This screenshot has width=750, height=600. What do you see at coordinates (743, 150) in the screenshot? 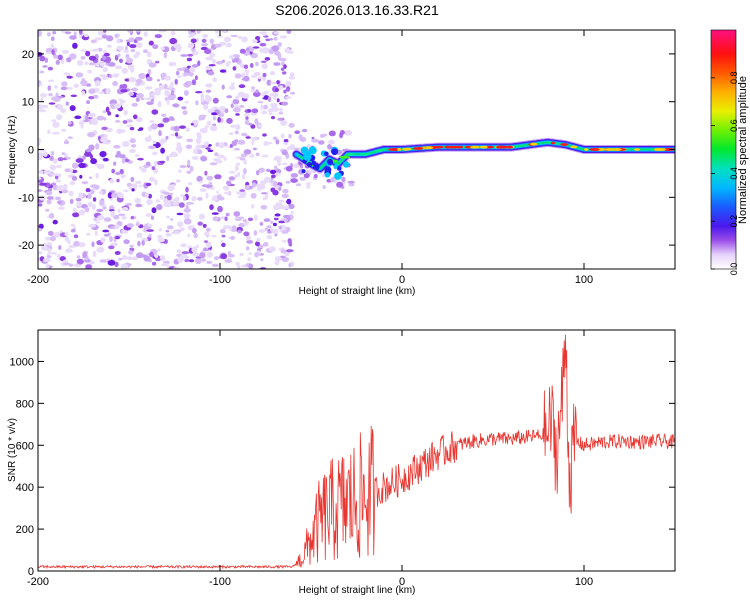
I see `colorbar-label: Normalized spectral amplitude` at bounding box center [743, 150].